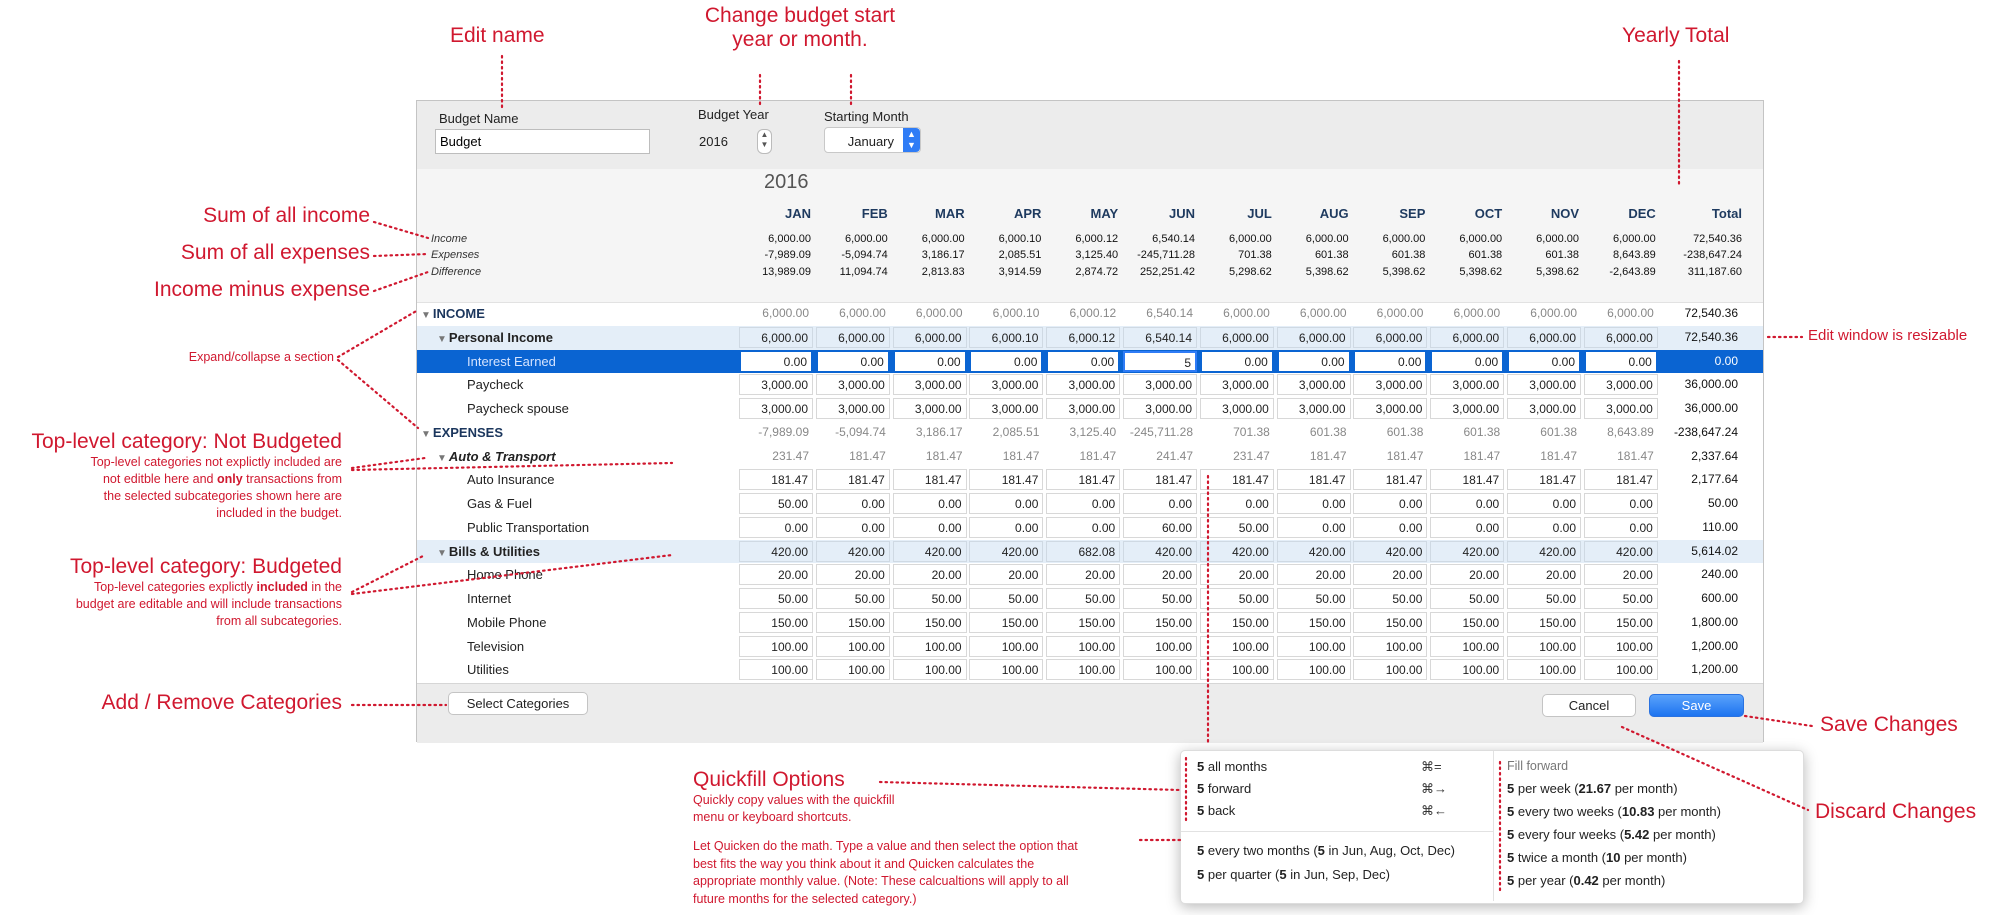 The image size is (2000, 915). I want to click on budget-cell-may: 50.00, so click(1083, 598).